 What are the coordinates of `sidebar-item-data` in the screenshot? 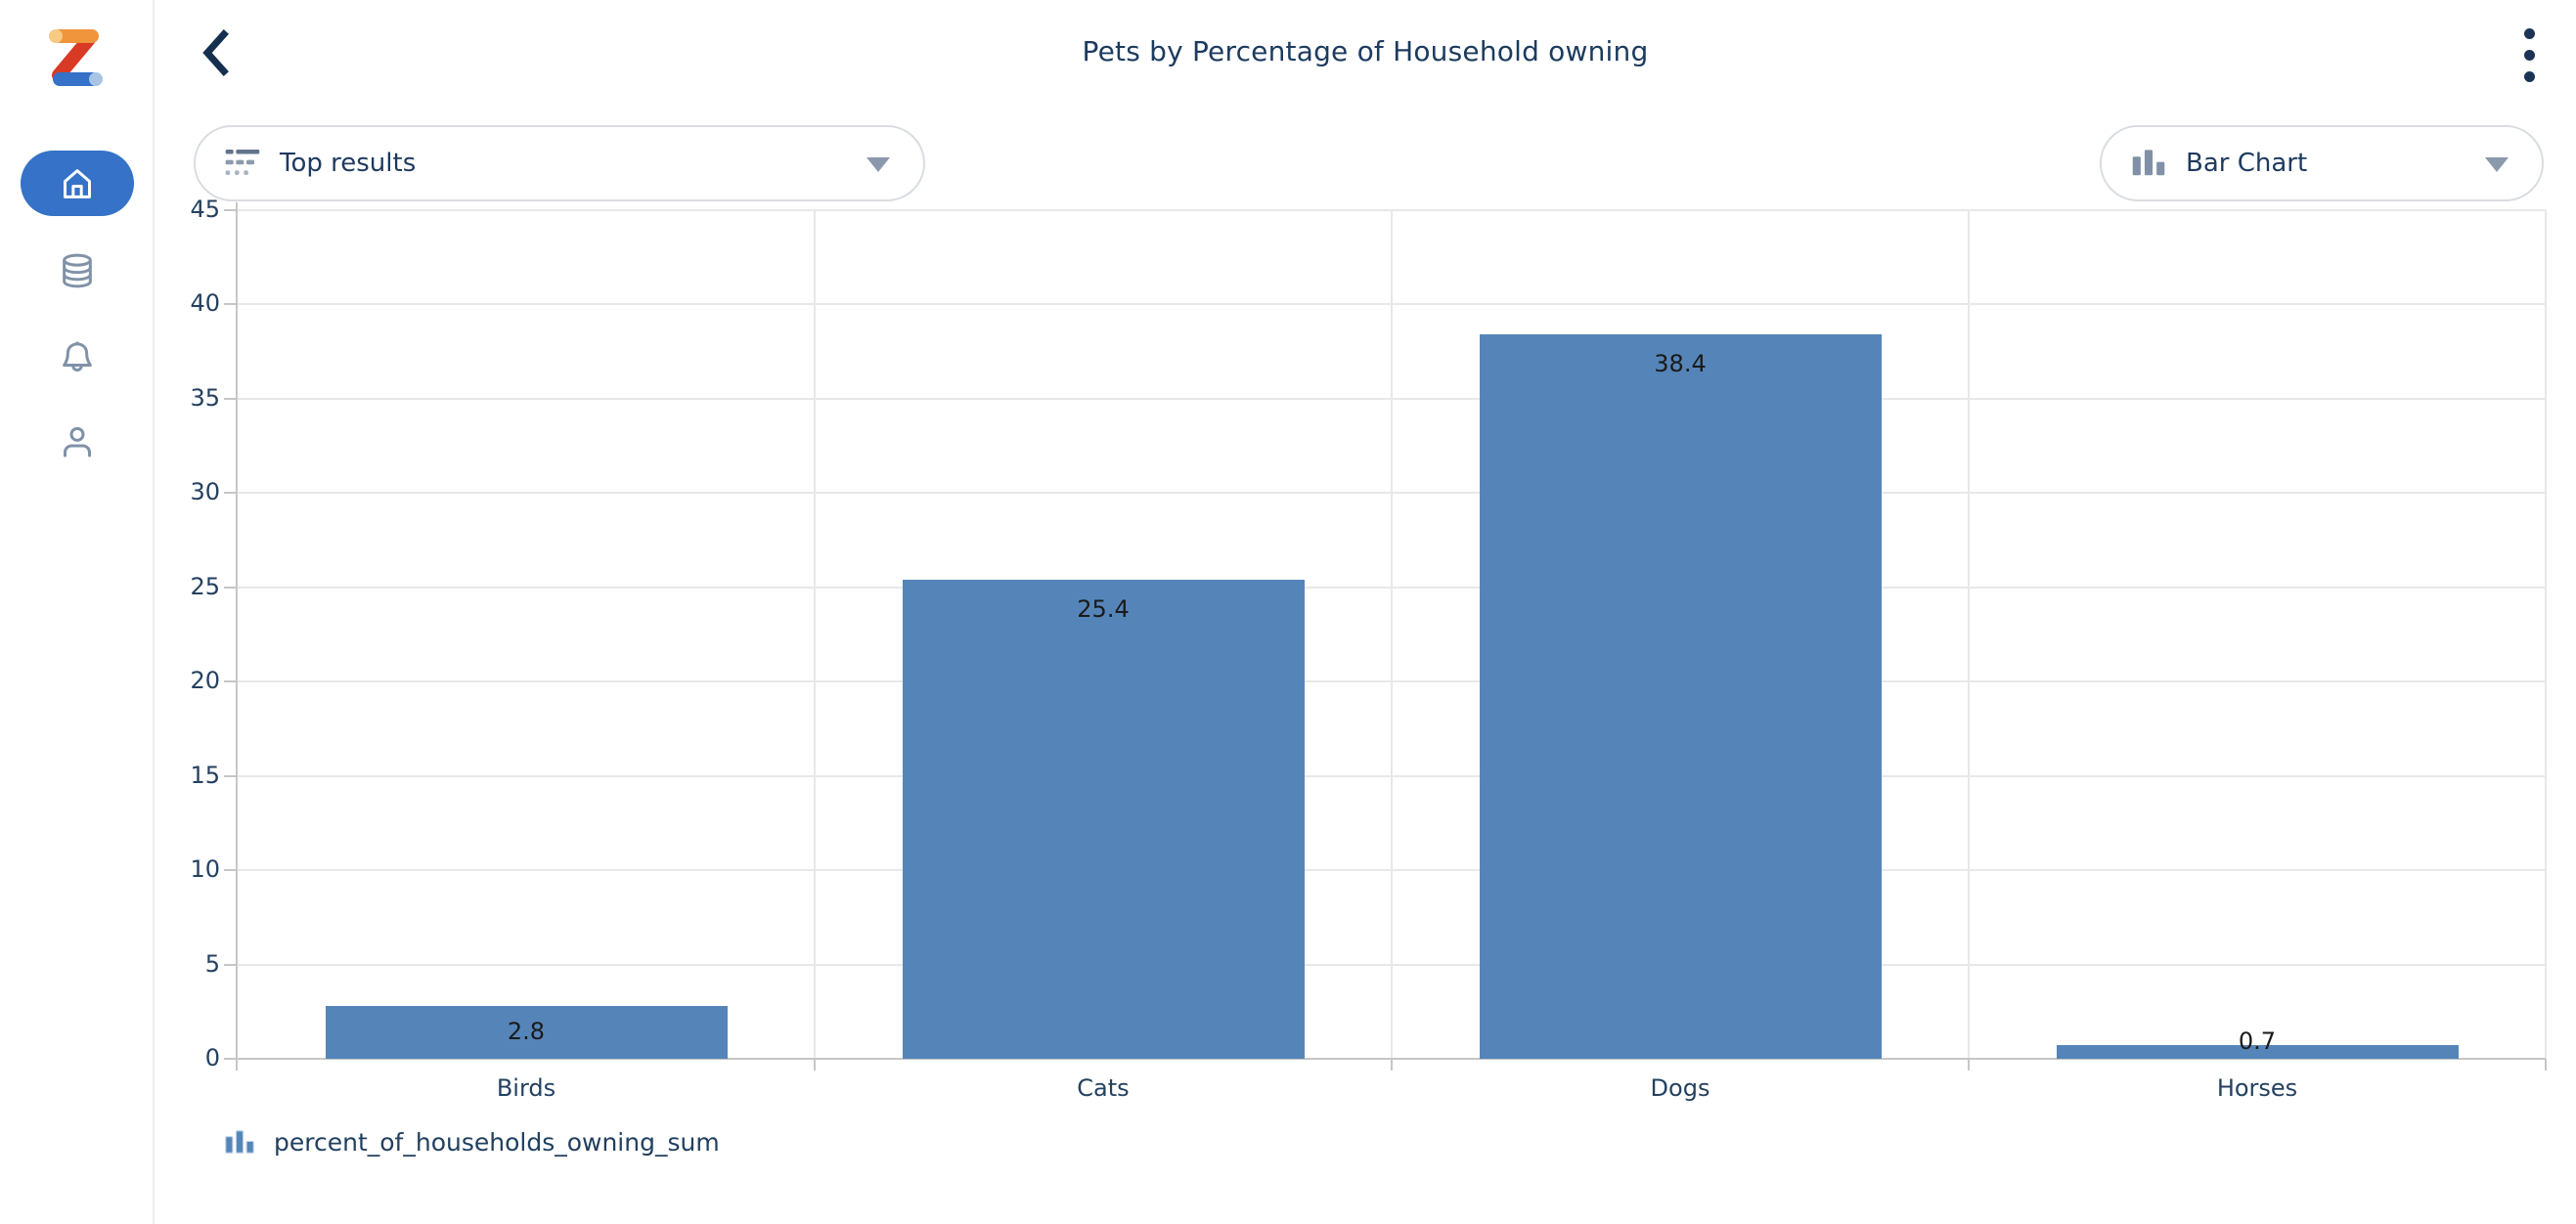 It's located at (77, 270).